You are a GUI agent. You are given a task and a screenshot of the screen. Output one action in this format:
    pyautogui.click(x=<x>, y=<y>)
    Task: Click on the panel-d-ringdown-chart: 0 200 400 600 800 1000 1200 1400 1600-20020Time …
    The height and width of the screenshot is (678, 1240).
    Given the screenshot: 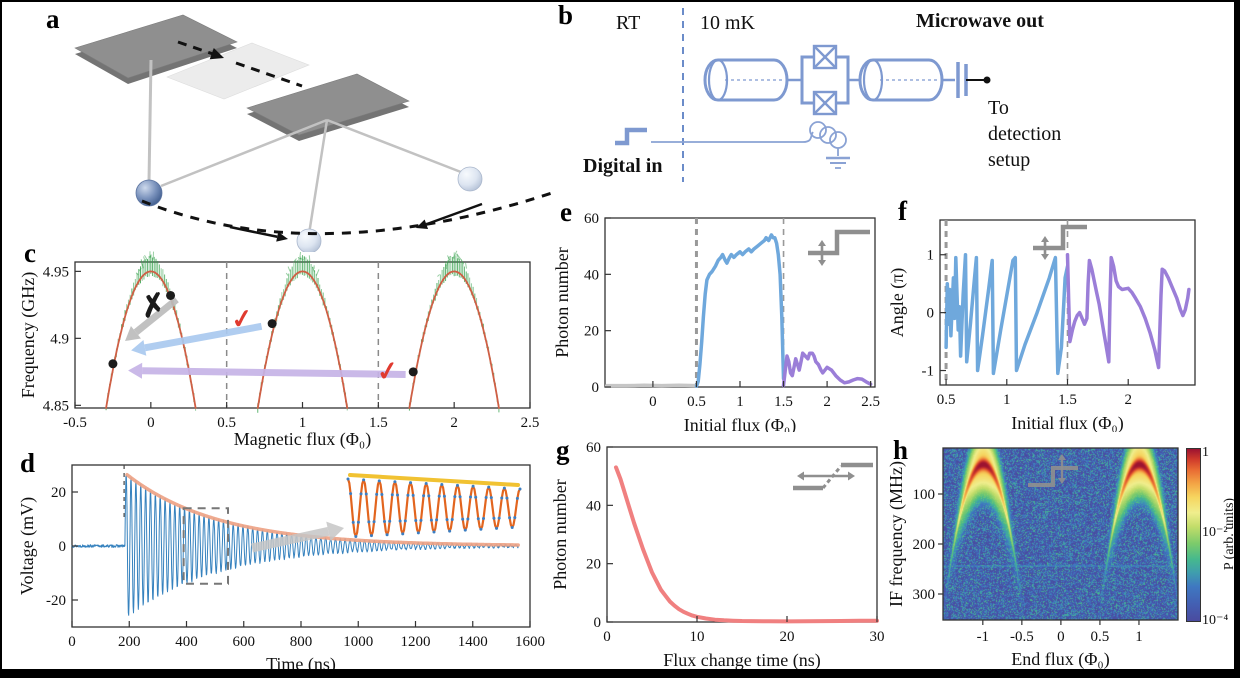 What is the action you would take?
    pyautogui.click(x=282, y=569)
    